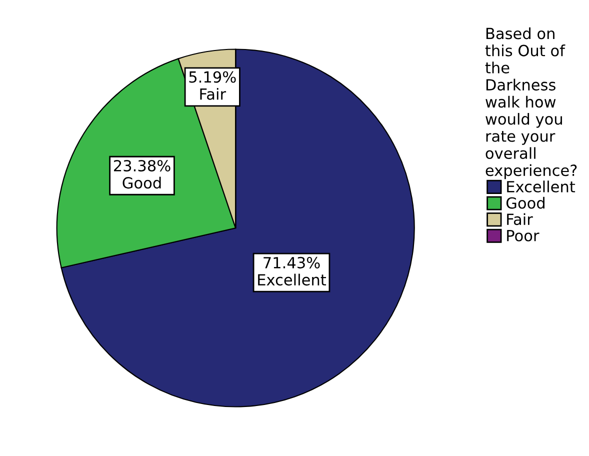  I want to click on data-label: 71.43% Excellent, so click(292, 271).